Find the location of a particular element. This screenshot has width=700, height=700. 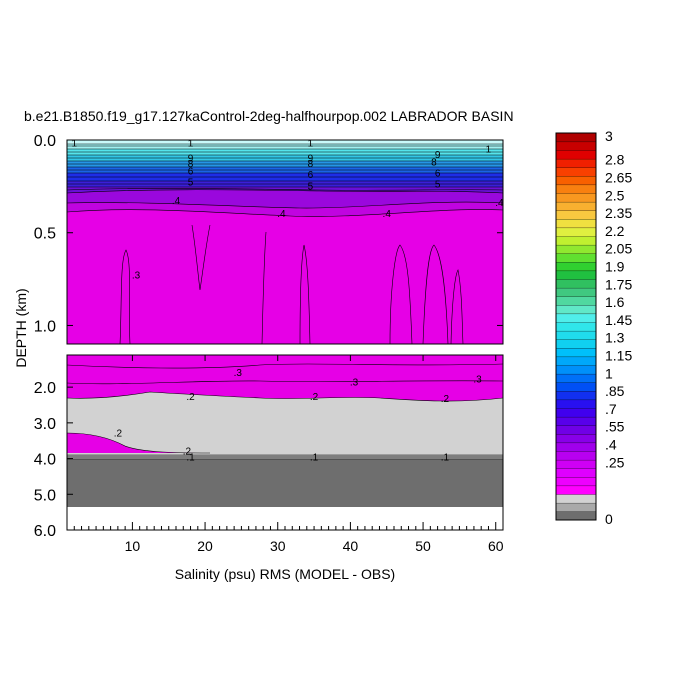

upper-y-tick-label: 0.5 is located at coordinates (45, 234).